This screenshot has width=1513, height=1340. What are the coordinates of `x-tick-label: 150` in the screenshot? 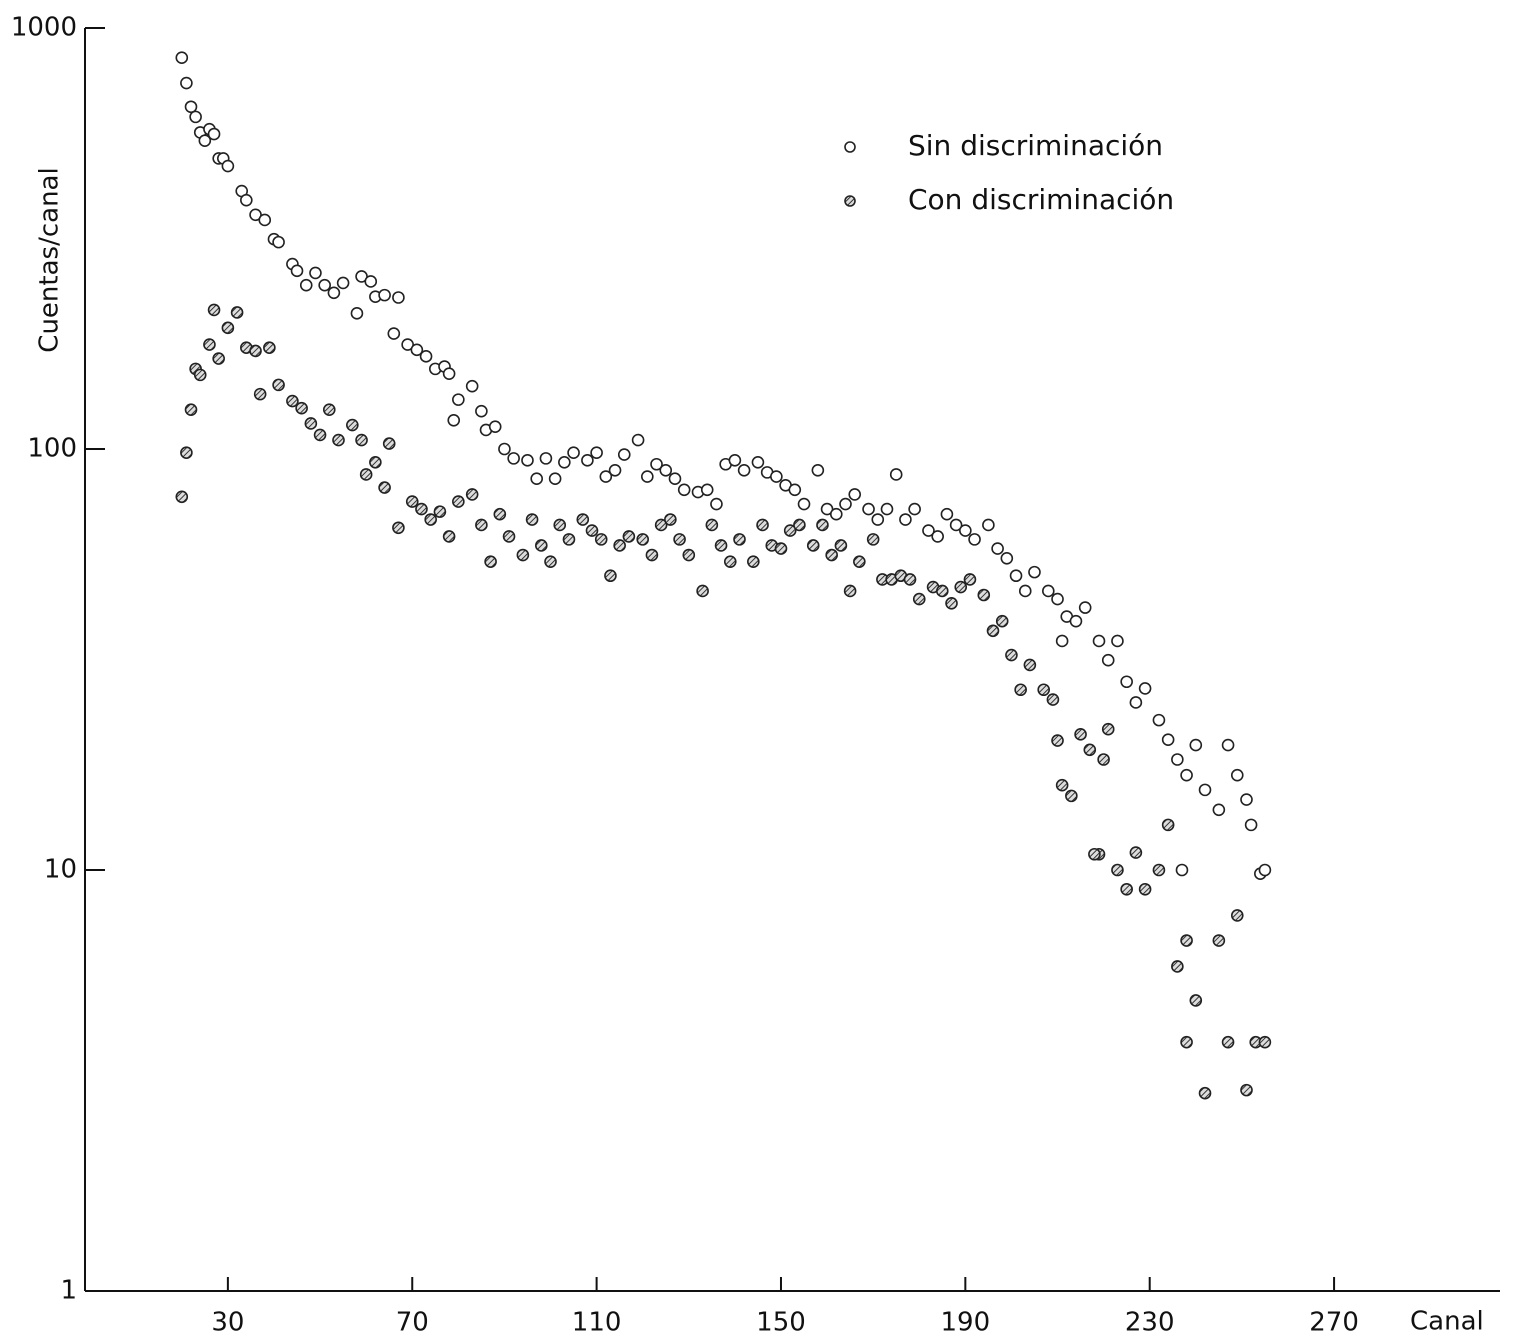 It's located at (781, 1323).